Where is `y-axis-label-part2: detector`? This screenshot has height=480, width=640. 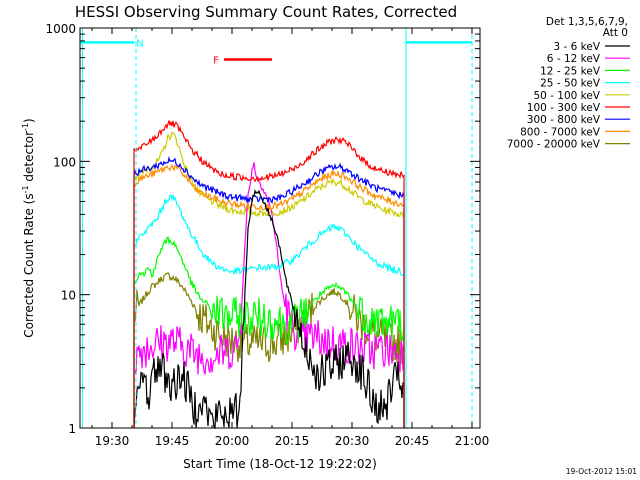
y-axis-label-part2: detector is located at coordinates (29, 158).